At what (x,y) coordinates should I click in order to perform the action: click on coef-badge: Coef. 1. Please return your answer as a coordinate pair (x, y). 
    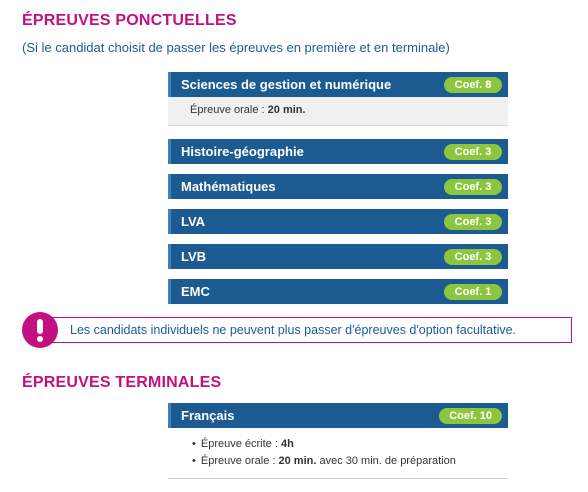
    Looking at the image, I should click on (473, 291).